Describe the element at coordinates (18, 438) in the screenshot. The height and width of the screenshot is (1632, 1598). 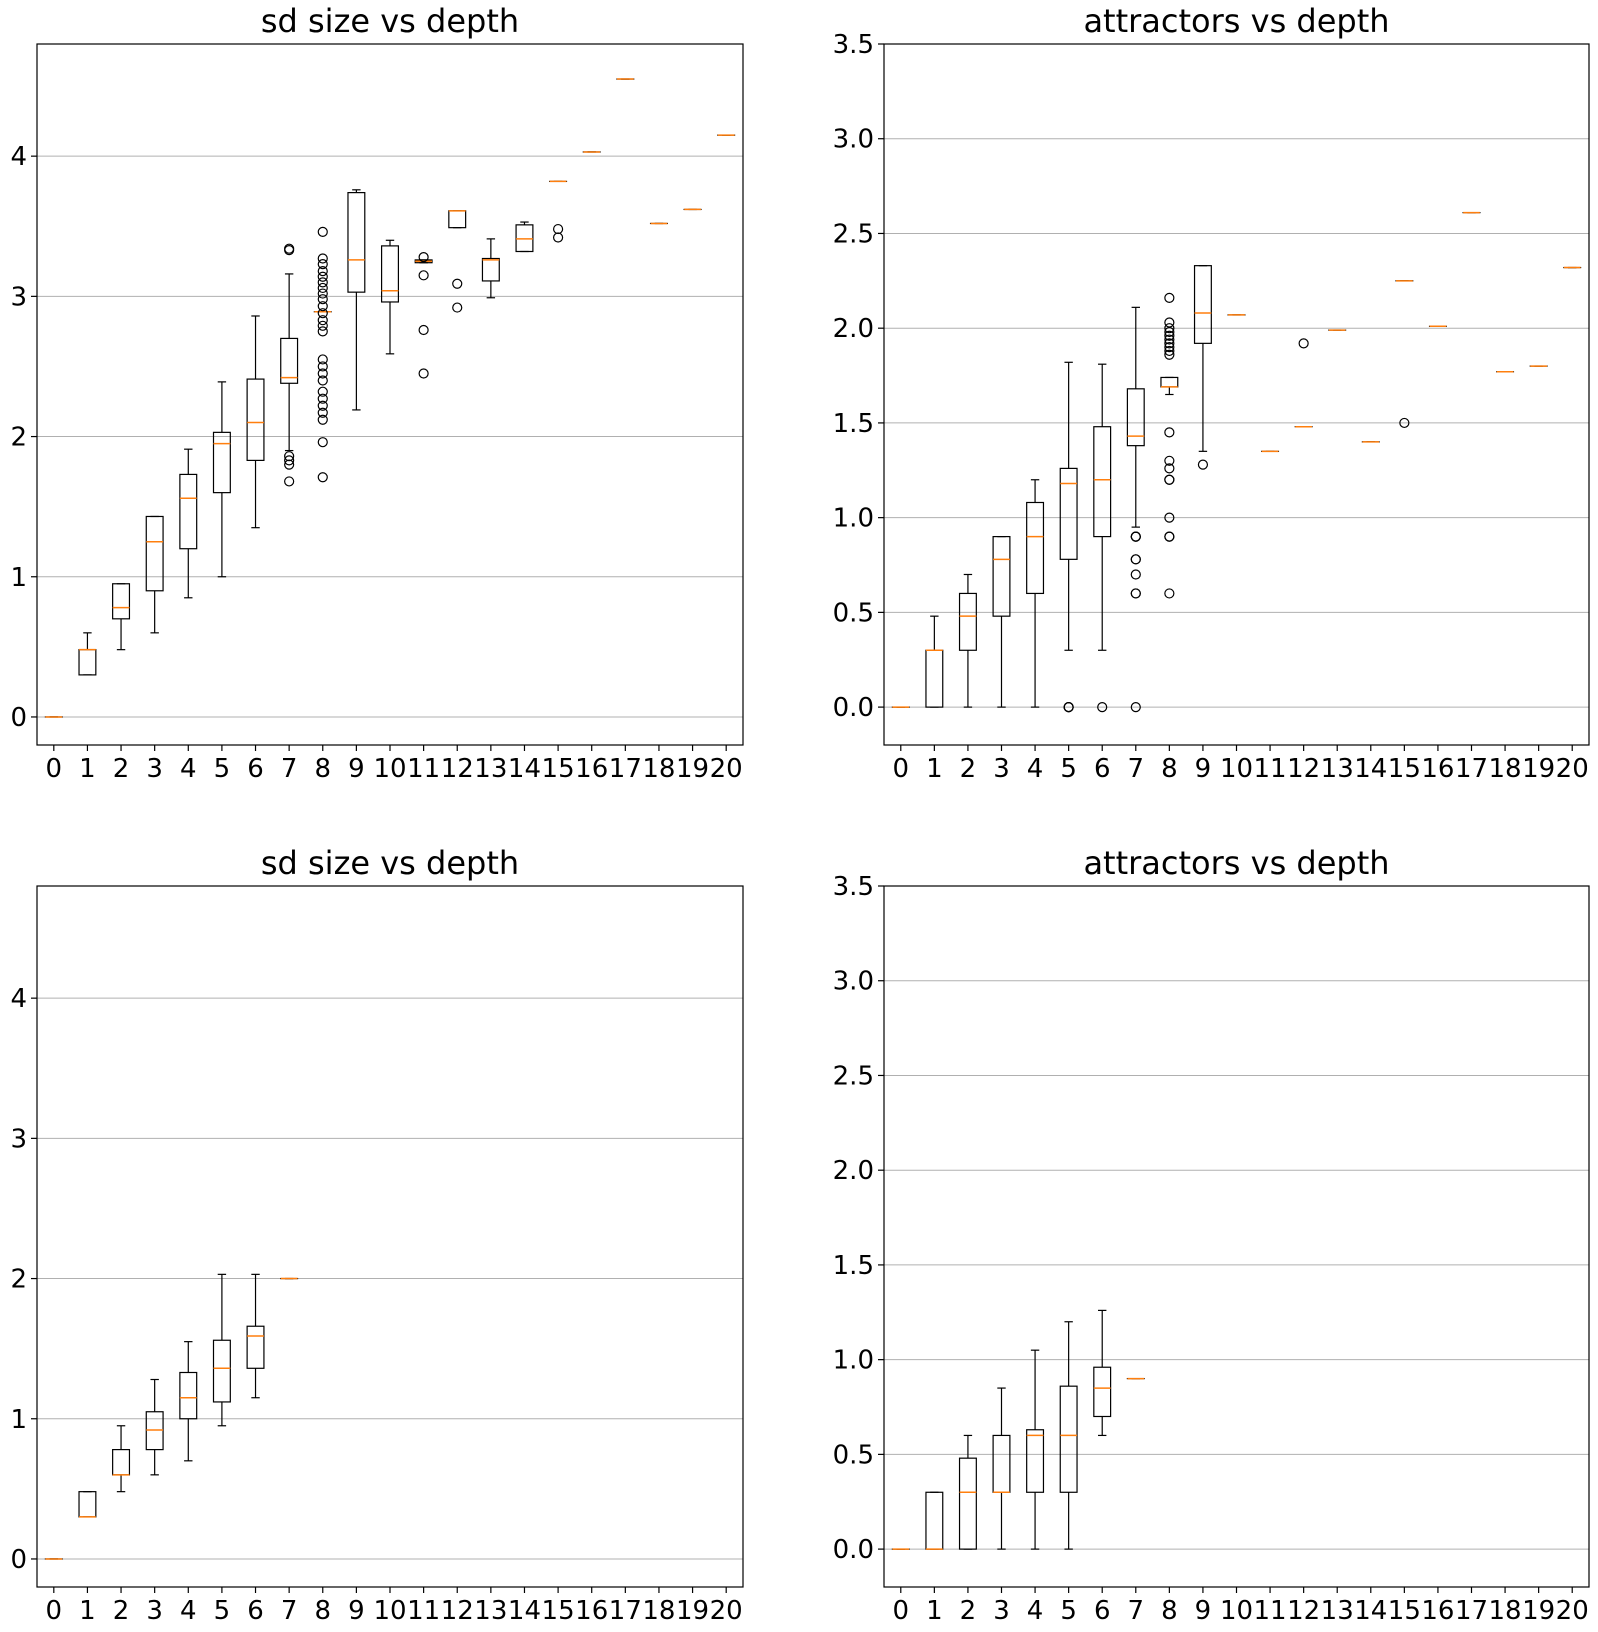
I see `y-tick-label: 2` at that location.